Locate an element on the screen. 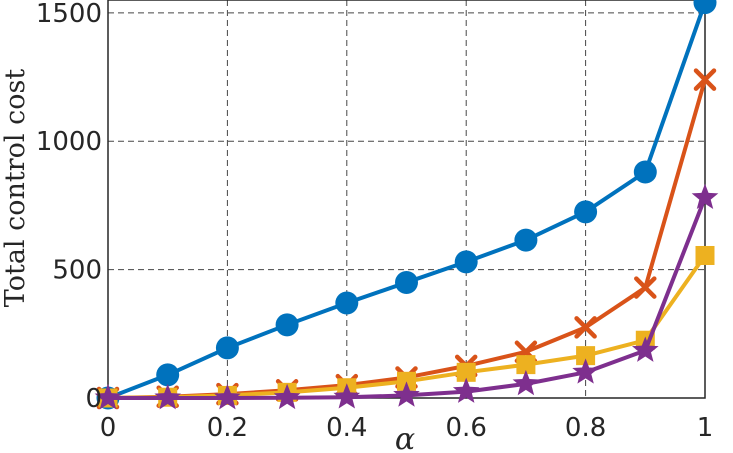  x-axis-label: α is located at coordinates (405, 437).